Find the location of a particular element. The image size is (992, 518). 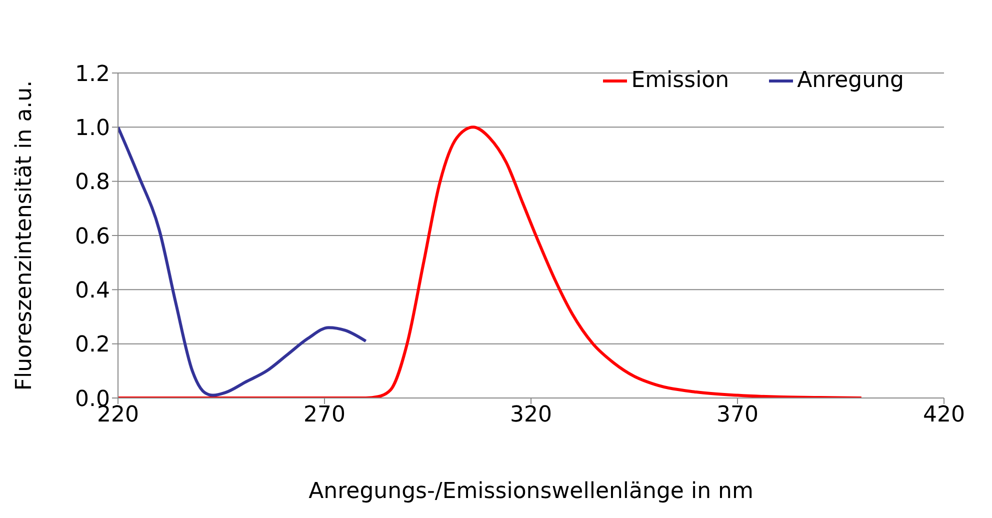

x-axis-title: Anregungs-/Emissionswellenlänge in nm is located at coordinates (531, 491).